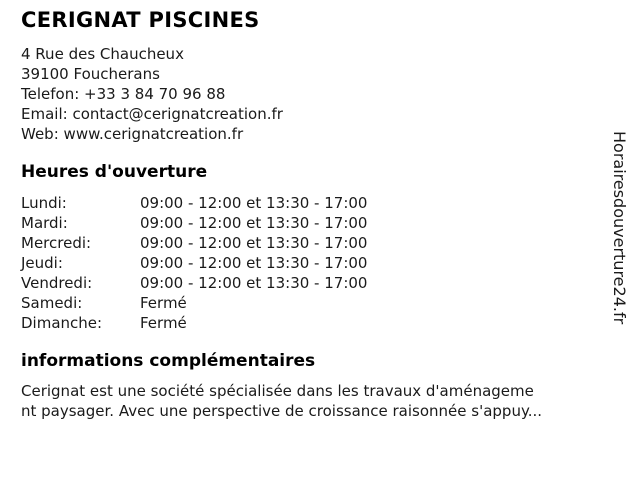 The image size is (640, 480). I want to click on web-line: Web: www.cerignatcreation.fr, so click(152, 134).